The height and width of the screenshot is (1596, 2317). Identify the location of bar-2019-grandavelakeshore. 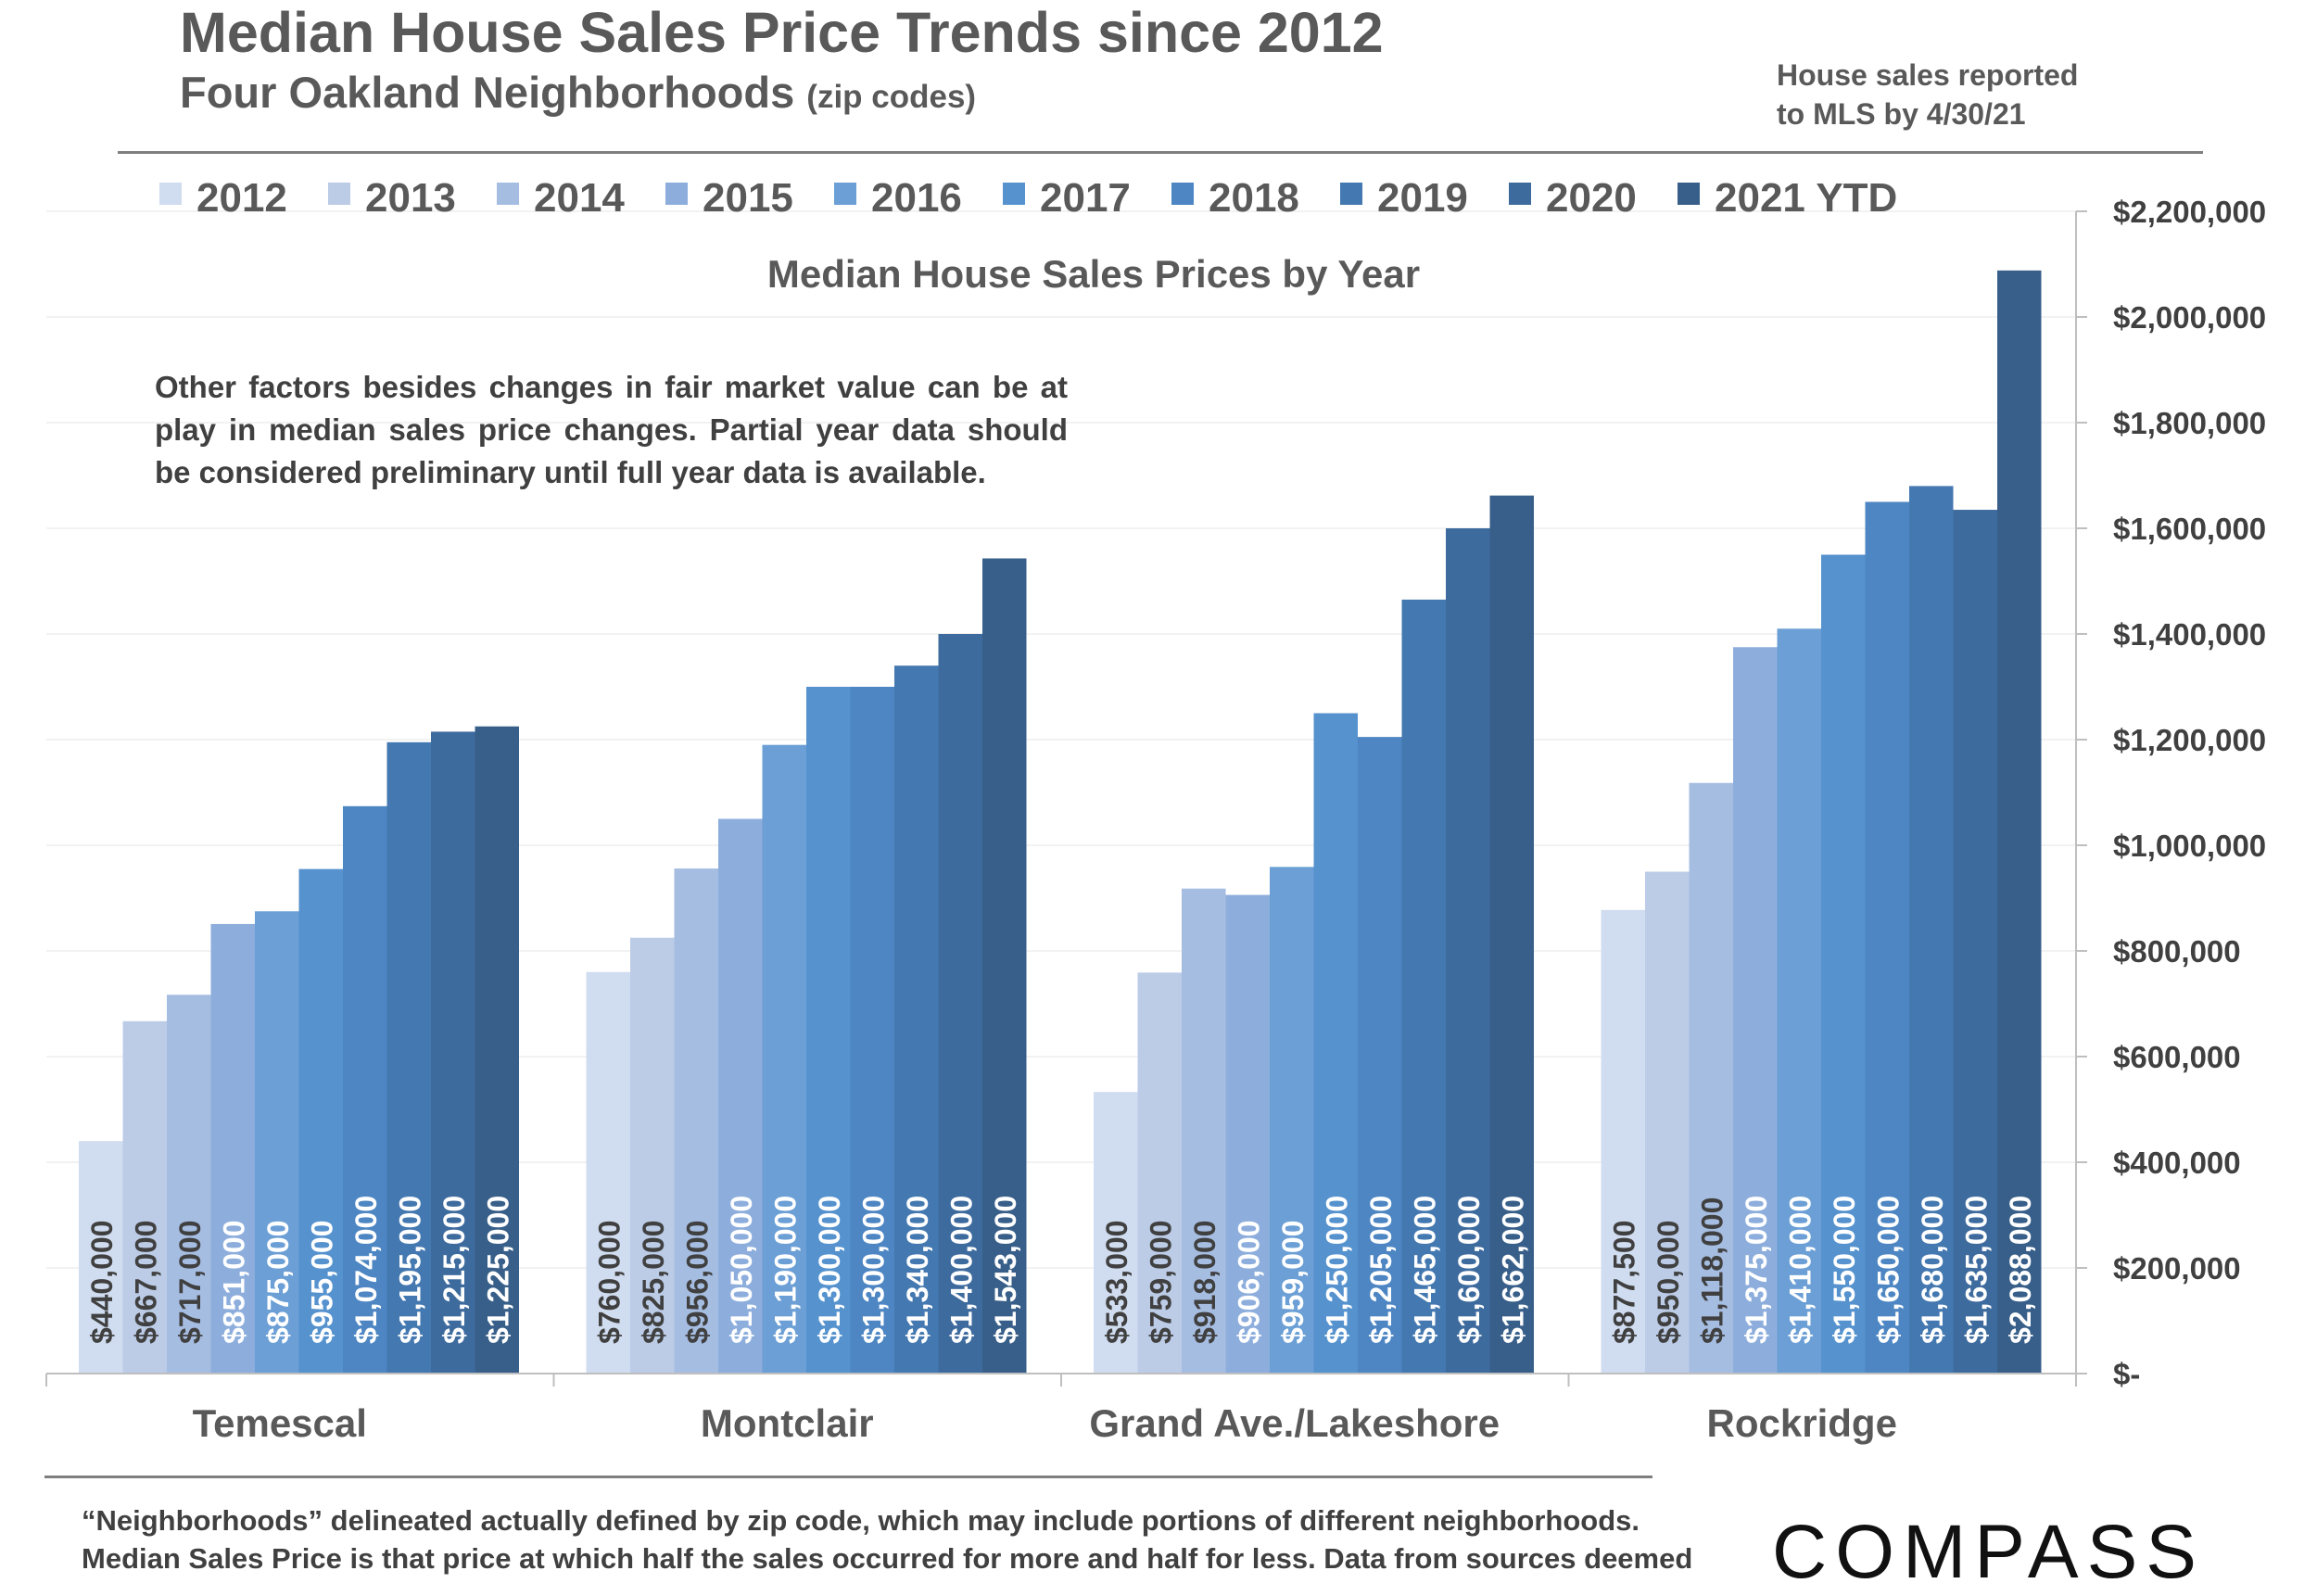
(1423, 987).